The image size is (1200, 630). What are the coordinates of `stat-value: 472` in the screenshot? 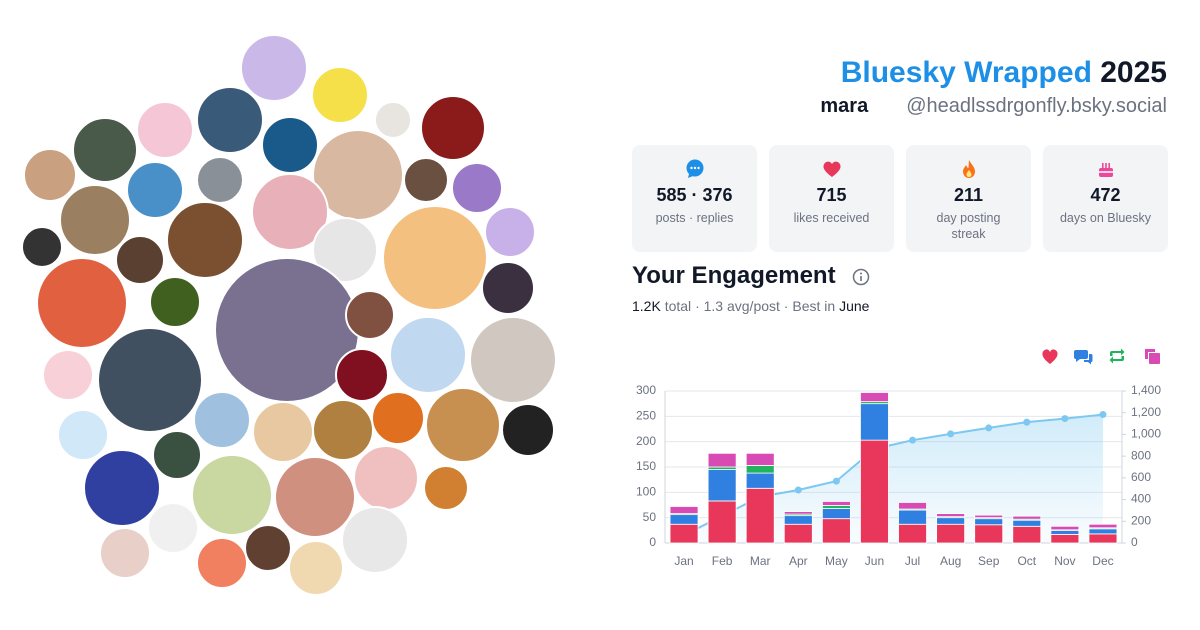 It's located at (1105, 195).